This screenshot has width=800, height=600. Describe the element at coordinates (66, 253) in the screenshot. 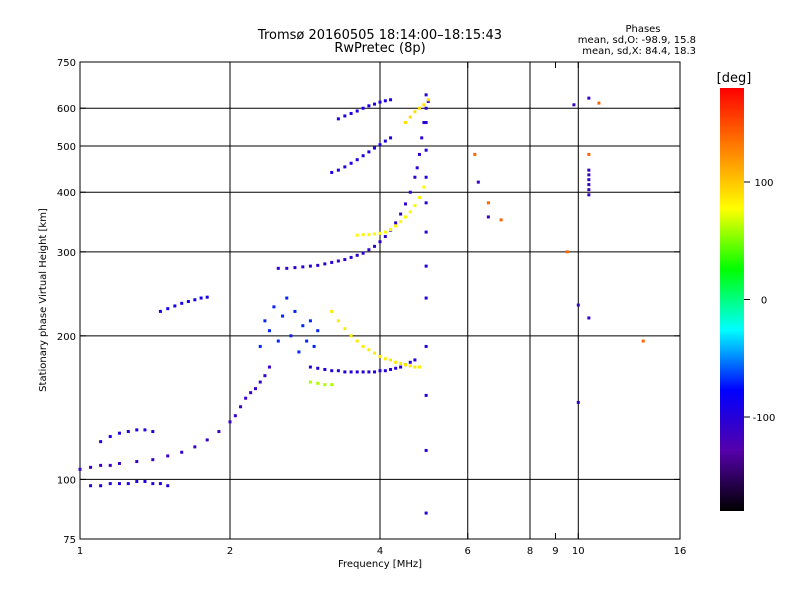

I see `y-tick-label: 300` at that location.